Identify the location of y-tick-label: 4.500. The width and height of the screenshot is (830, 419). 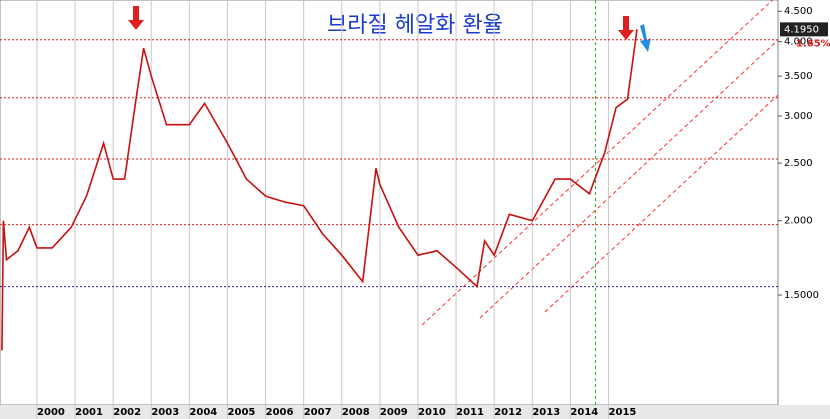
(798, 11).